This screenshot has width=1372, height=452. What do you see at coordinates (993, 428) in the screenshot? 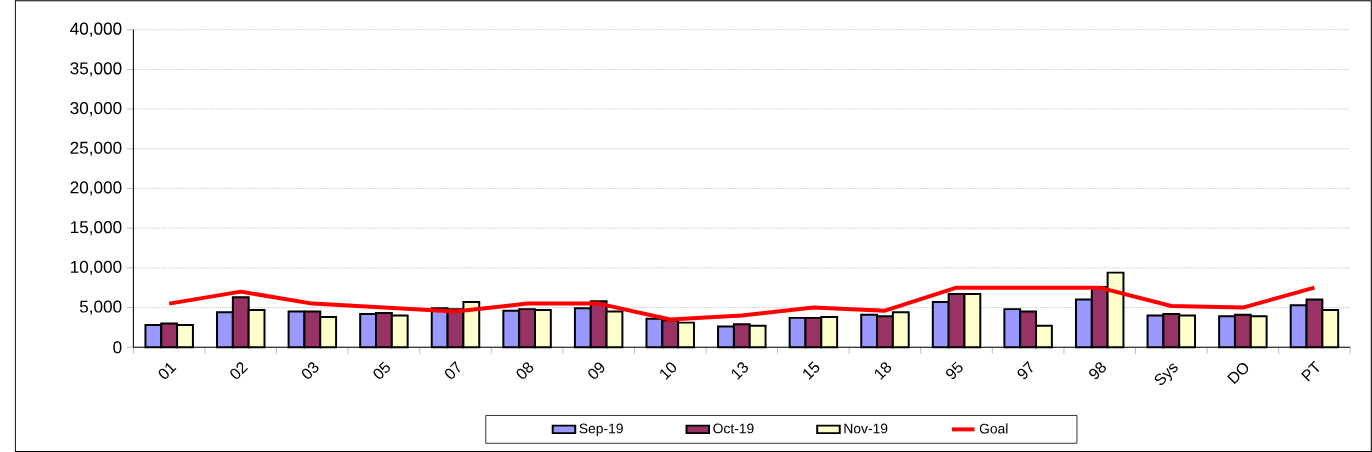
I see `legend-label: Goal` at bounding box center [993, 428].